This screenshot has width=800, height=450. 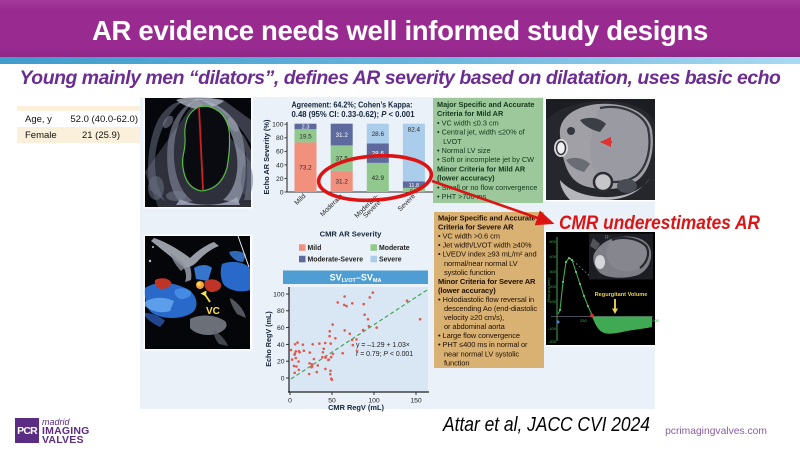 I want to click on svg-text: LVOT, so click(x=449, y=141).